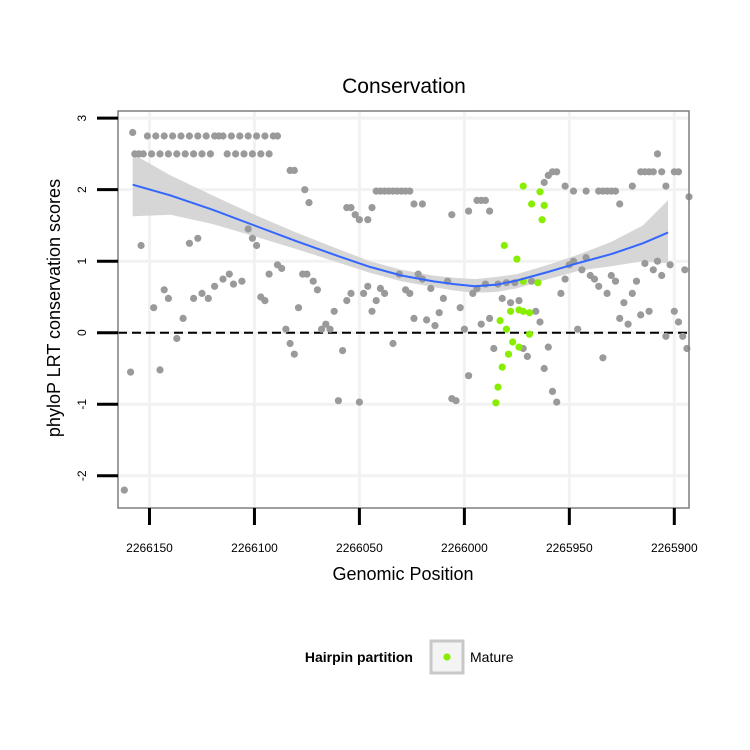  Describe the element at coordinates (464, 548) in the screenshot. I see `x-tick-label-3: 2266000` at that location.